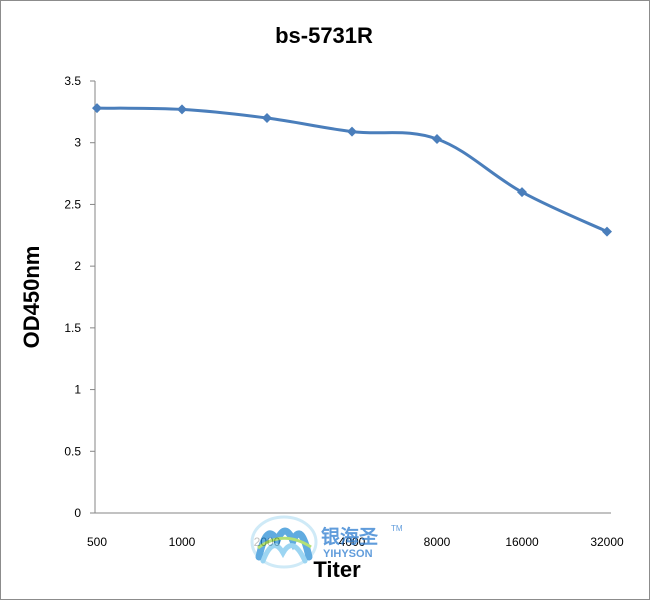  I want to click on y-tick-label: 3, so click(77, 143).